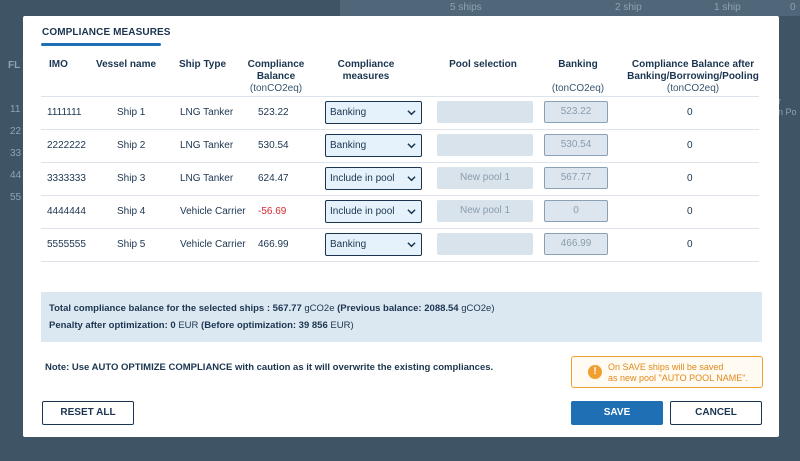 The height and width of the screenshot is (461, 800). What do you see at coordinates (576, 244) in the screenshot?
I see `banking-field: 466.99` at bounding box center [576, 244].